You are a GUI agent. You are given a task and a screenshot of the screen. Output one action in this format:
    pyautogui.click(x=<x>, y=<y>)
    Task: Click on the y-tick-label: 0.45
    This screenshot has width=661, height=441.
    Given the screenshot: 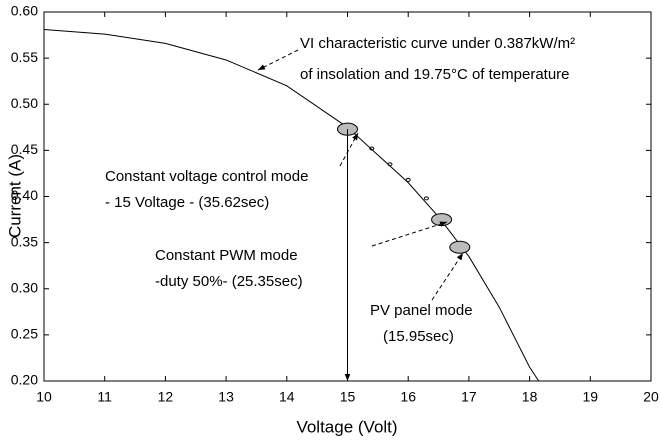 What is the action you would take?
    pyautogui.click(x=24, y=149)
    